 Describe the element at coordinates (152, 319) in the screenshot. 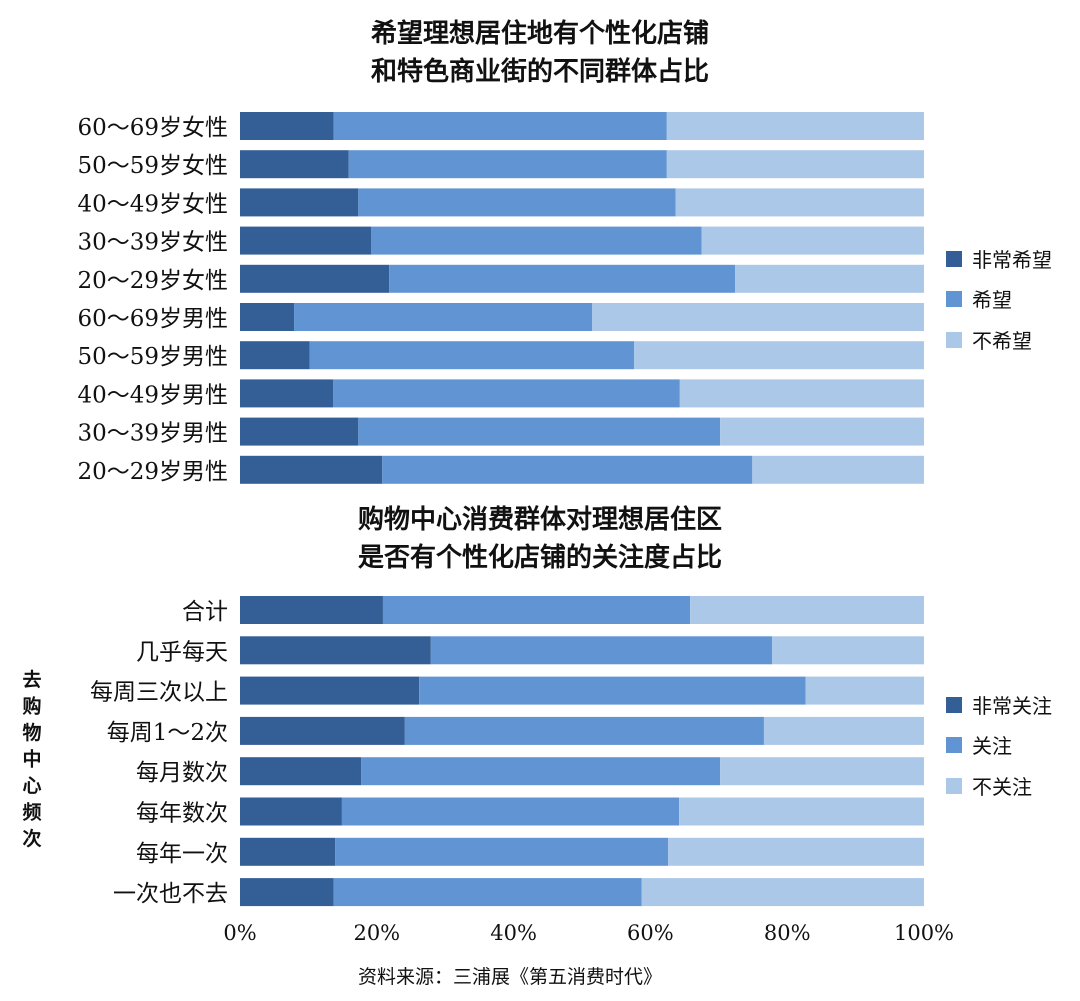

I see `category-label: 60～69岁男性` at that location.